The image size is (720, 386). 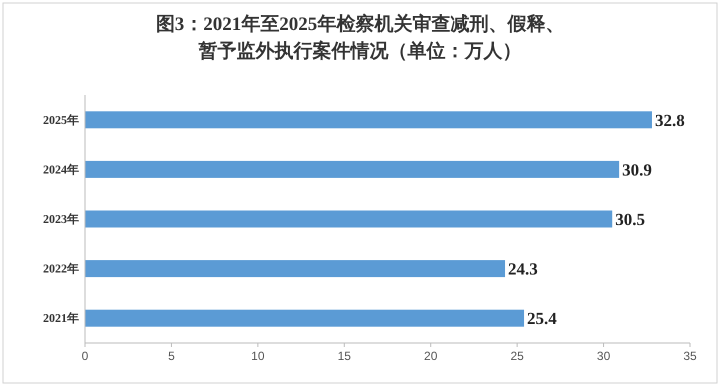 I want to click on data-label: 24.3, so click(x=523, y=269).